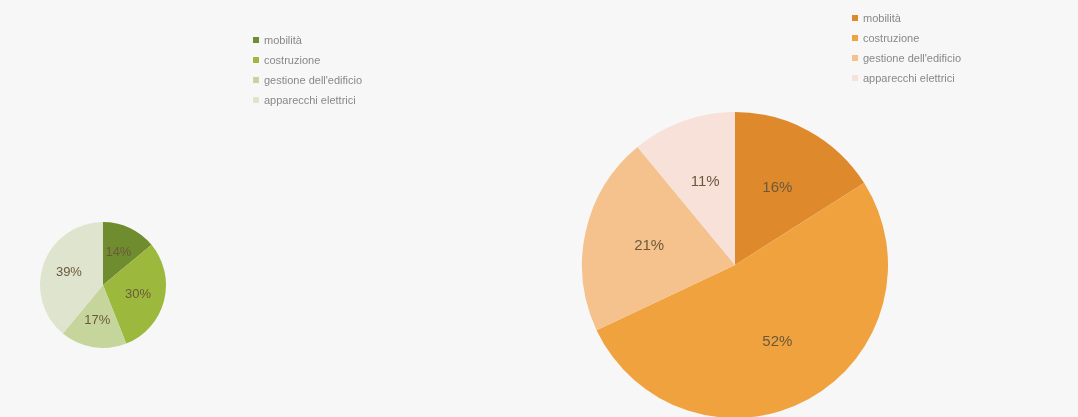 Image resolution: width=1078 pixels, height=417 pixels. What do you see at coordinates (777, 341) in the screenshot?
I see `data-label: 52%` at bounding box center [777, 341].